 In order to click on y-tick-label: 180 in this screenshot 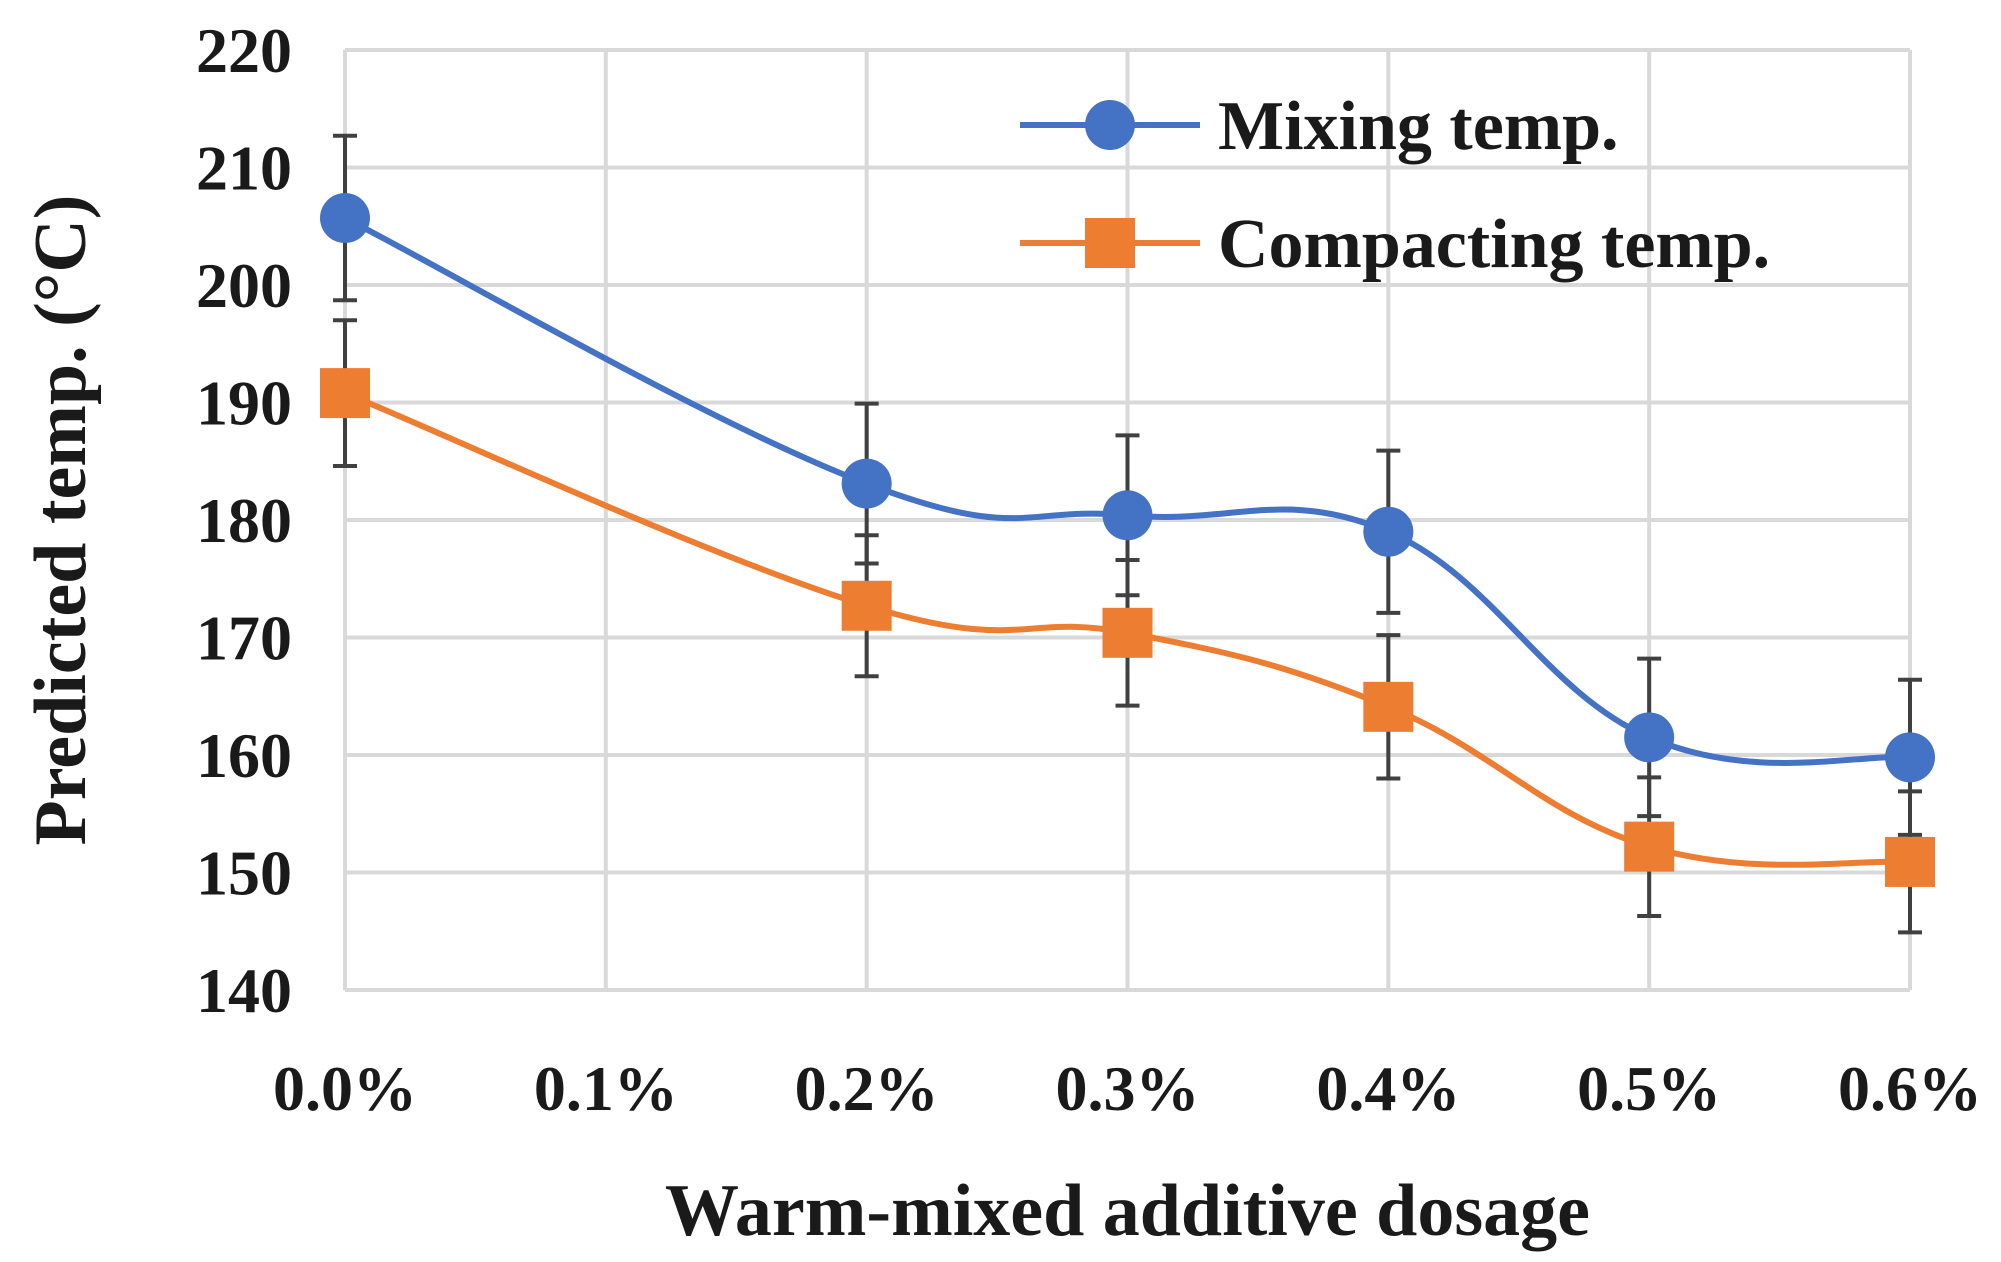, I will do `click(244, 520)`.